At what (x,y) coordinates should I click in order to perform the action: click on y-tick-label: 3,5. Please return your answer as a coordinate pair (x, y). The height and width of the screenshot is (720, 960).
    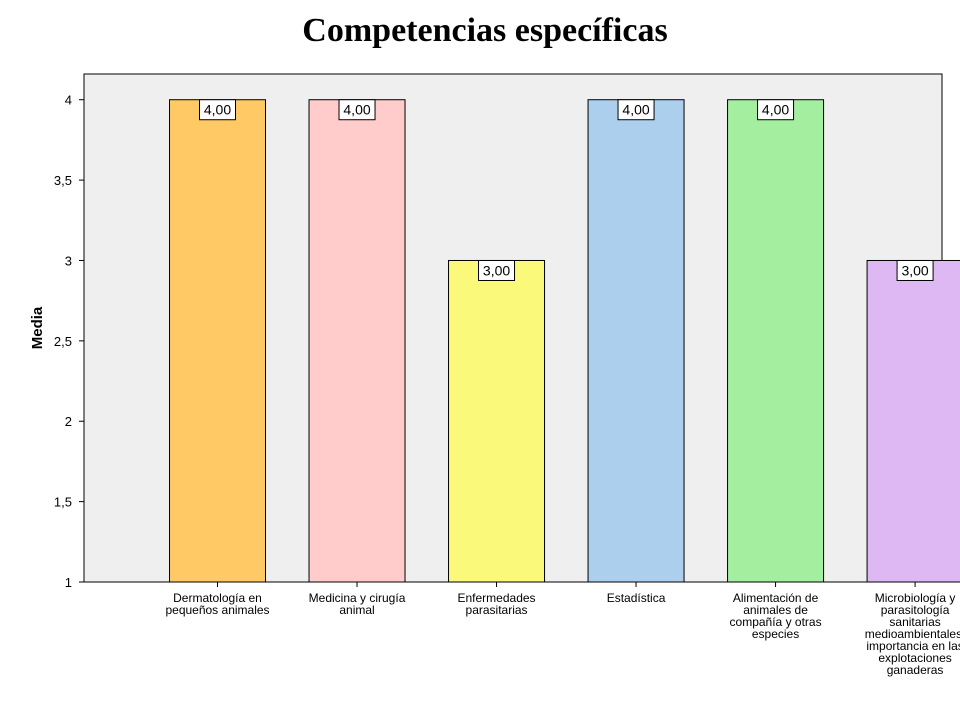
    Looking at the image, I should click on (63, 180).